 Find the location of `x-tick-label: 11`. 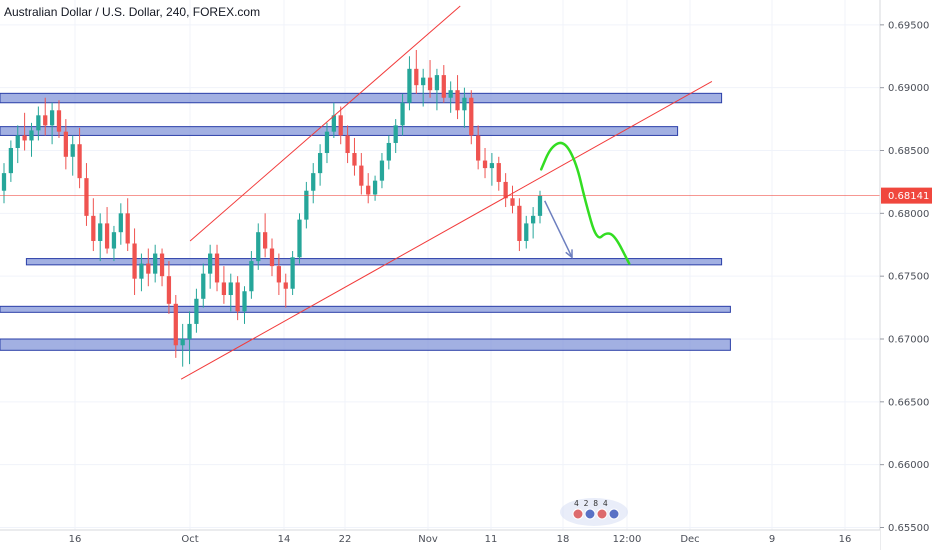

x-tick-label: 11 is located at coordinates (491, 539).